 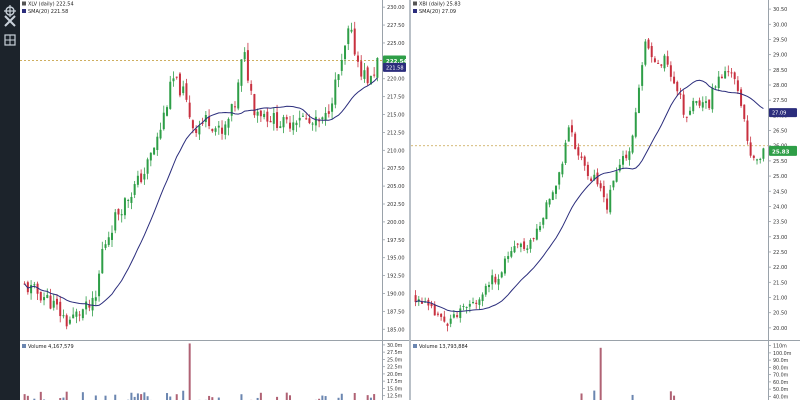 What do you see at coordinates (780, 71) in the screenshot?
I see `y-tick-label: 28.50` at bounding box center [780, 71].